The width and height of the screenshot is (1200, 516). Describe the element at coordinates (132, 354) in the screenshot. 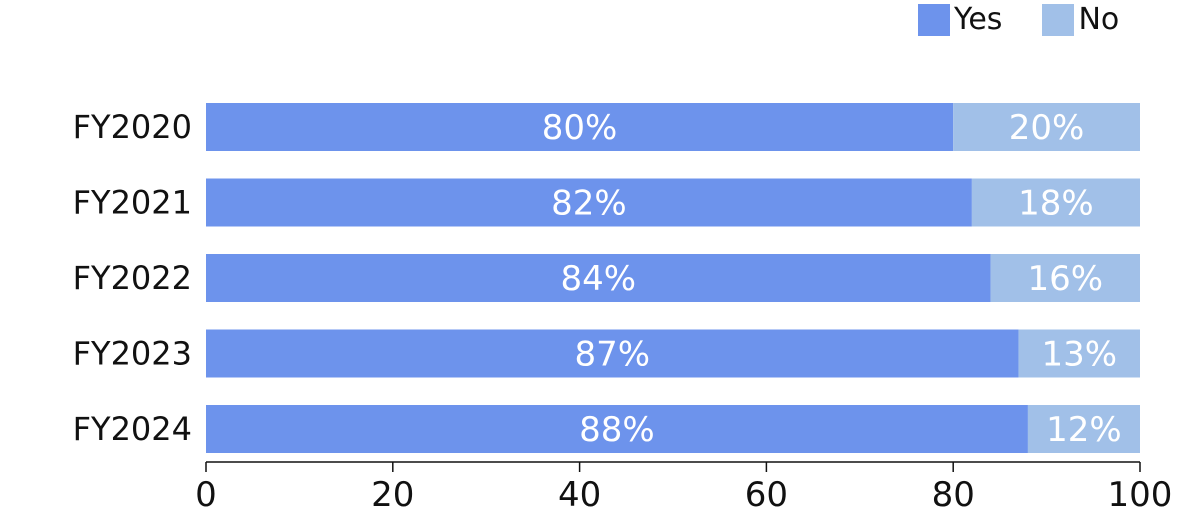

I see `category-label: FY2023` at that location.